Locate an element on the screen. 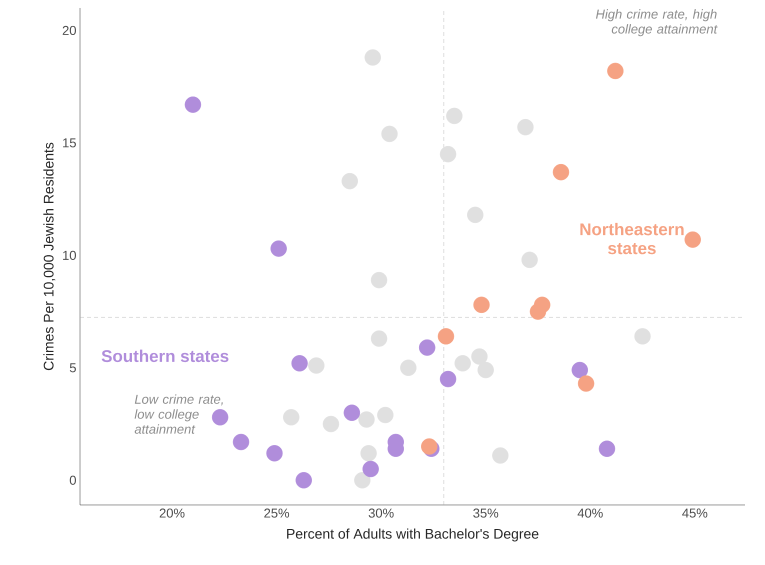  y-tick-label: 5 is located at coordinates (73, 367).